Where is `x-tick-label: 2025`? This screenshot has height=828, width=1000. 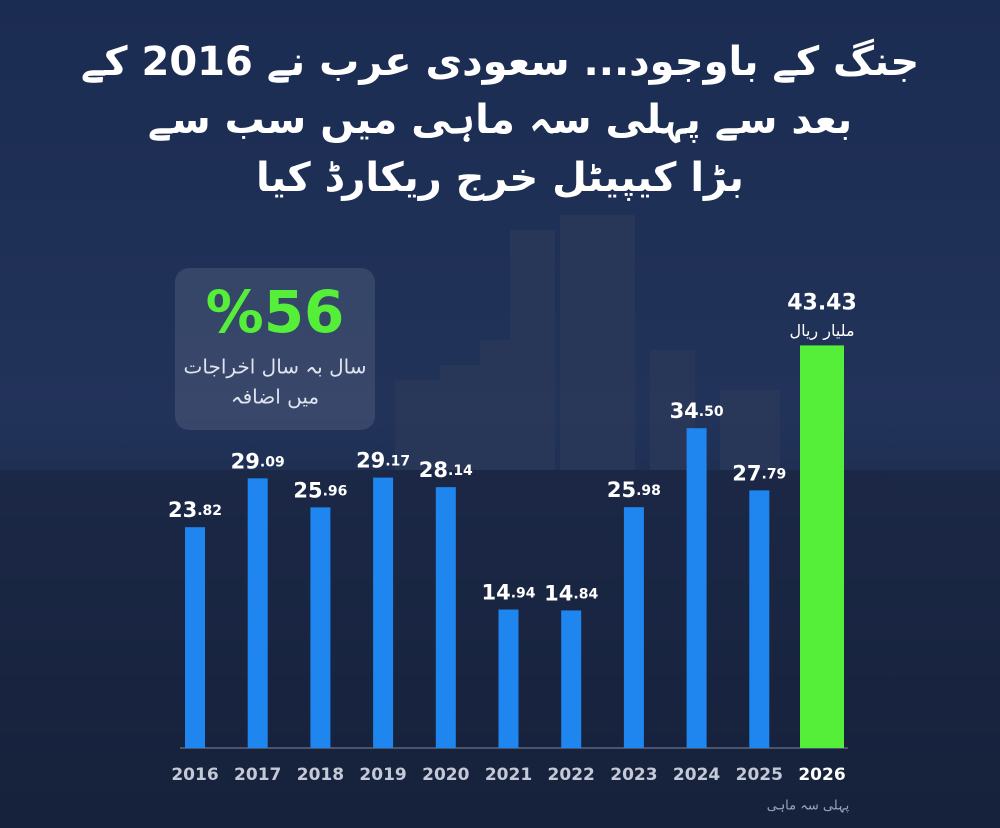 x-tick-label: 2025 is located at coordinates (759, 775).